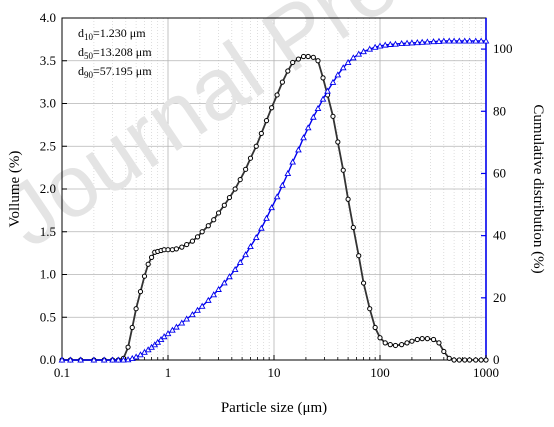 This screenshot has height=427, width=554. I want to click on x-tick-label: 0.1, so click(62, 372).